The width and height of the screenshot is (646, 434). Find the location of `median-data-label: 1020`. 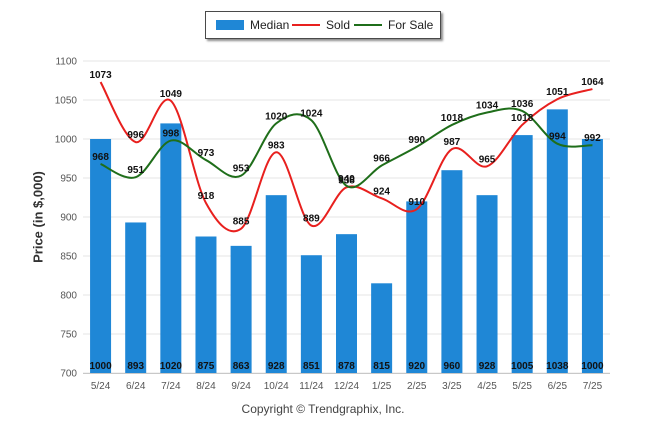

median-data-label: 1020 is located at coordinates (171, 366).